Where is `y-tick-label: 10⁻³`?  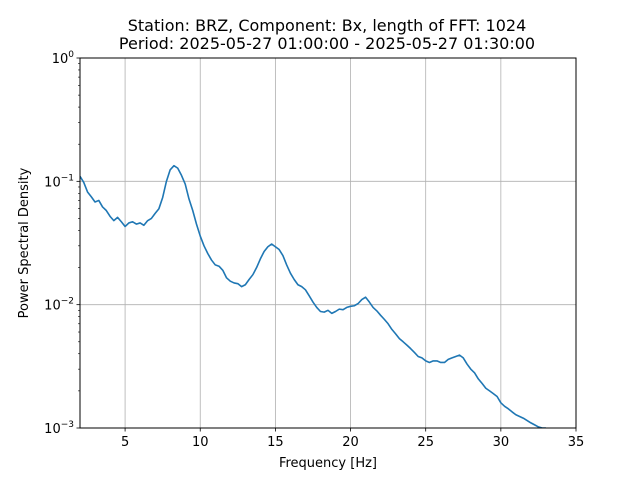 y-tick-label: 10⁻³ is located at coordinates (59, 428).